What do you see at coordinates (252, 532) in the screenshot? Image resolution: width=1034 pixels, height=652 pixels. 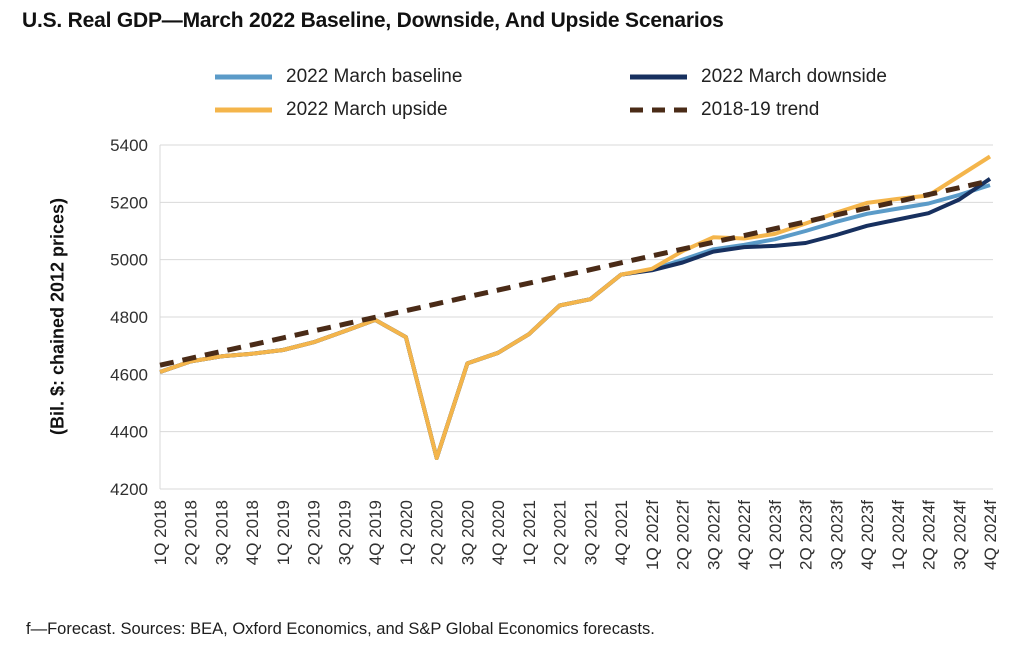 I see `x-tick-label: 4Q 2018` at bounding box center [252, 532].